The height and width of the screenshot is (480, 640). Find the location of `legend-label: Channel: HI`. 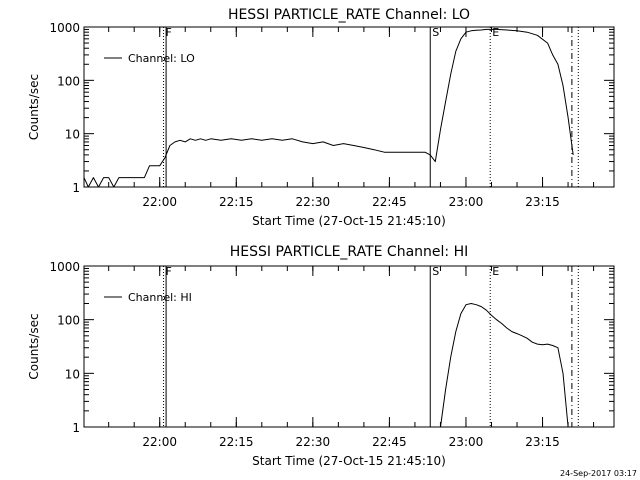

legend-label: Channel: HI is located at coordinates (160, 297).